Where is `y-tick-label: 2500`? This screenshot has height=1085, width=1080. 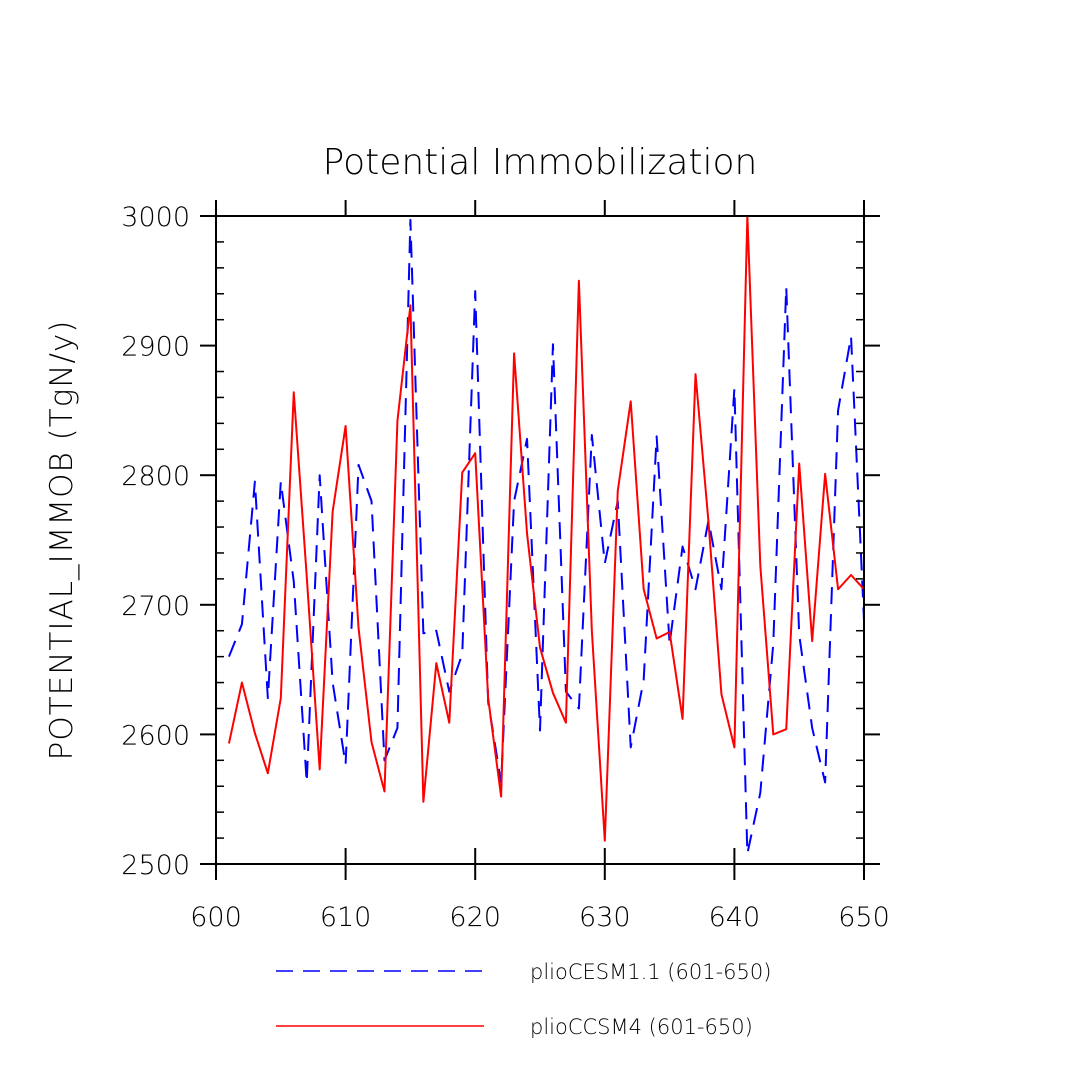 y-tick-label: 2500 is located at coordinates (155, 865).